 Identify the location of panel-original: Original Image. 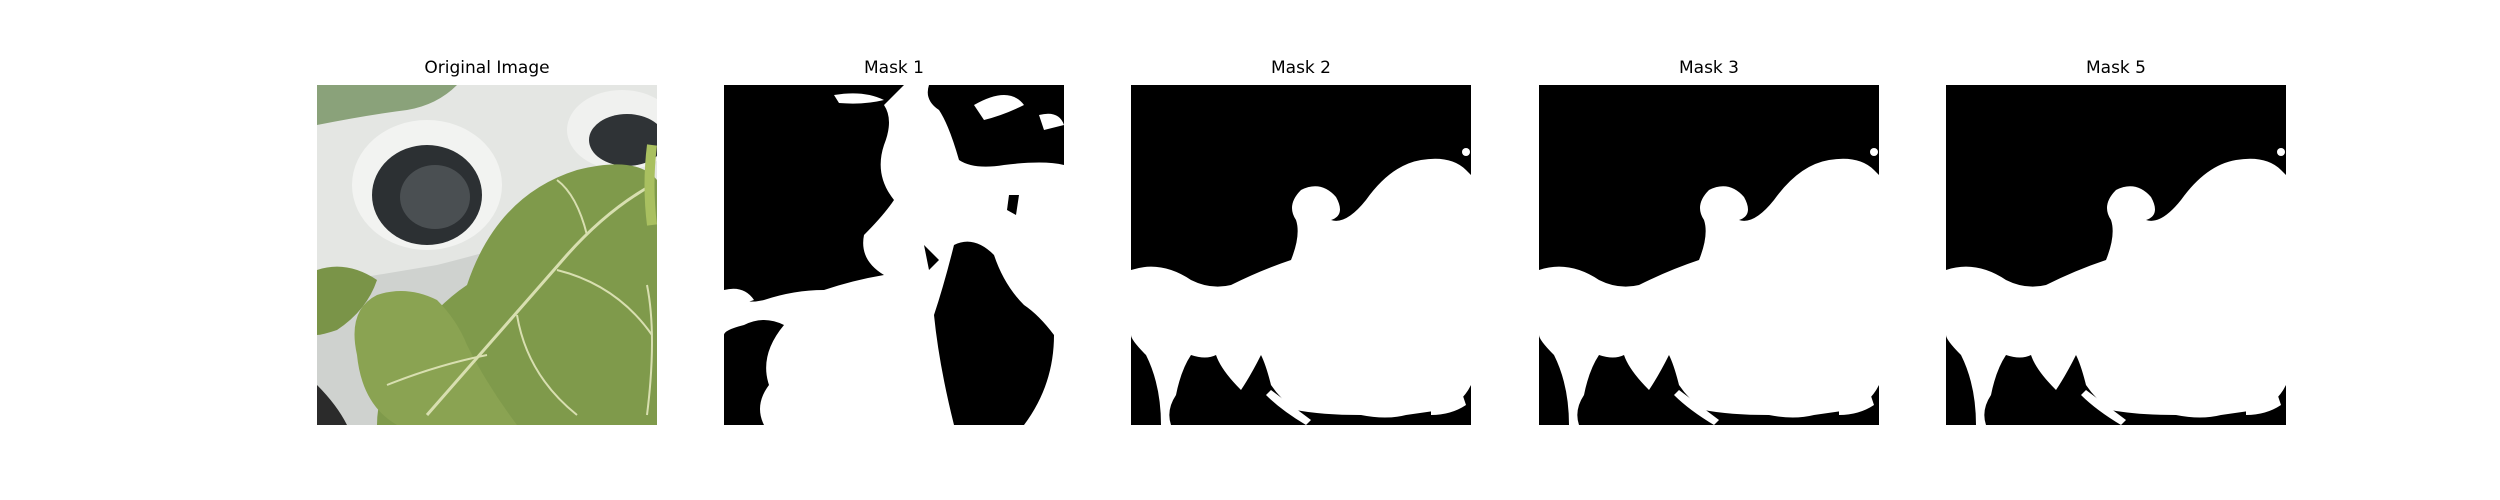
(487, 250).